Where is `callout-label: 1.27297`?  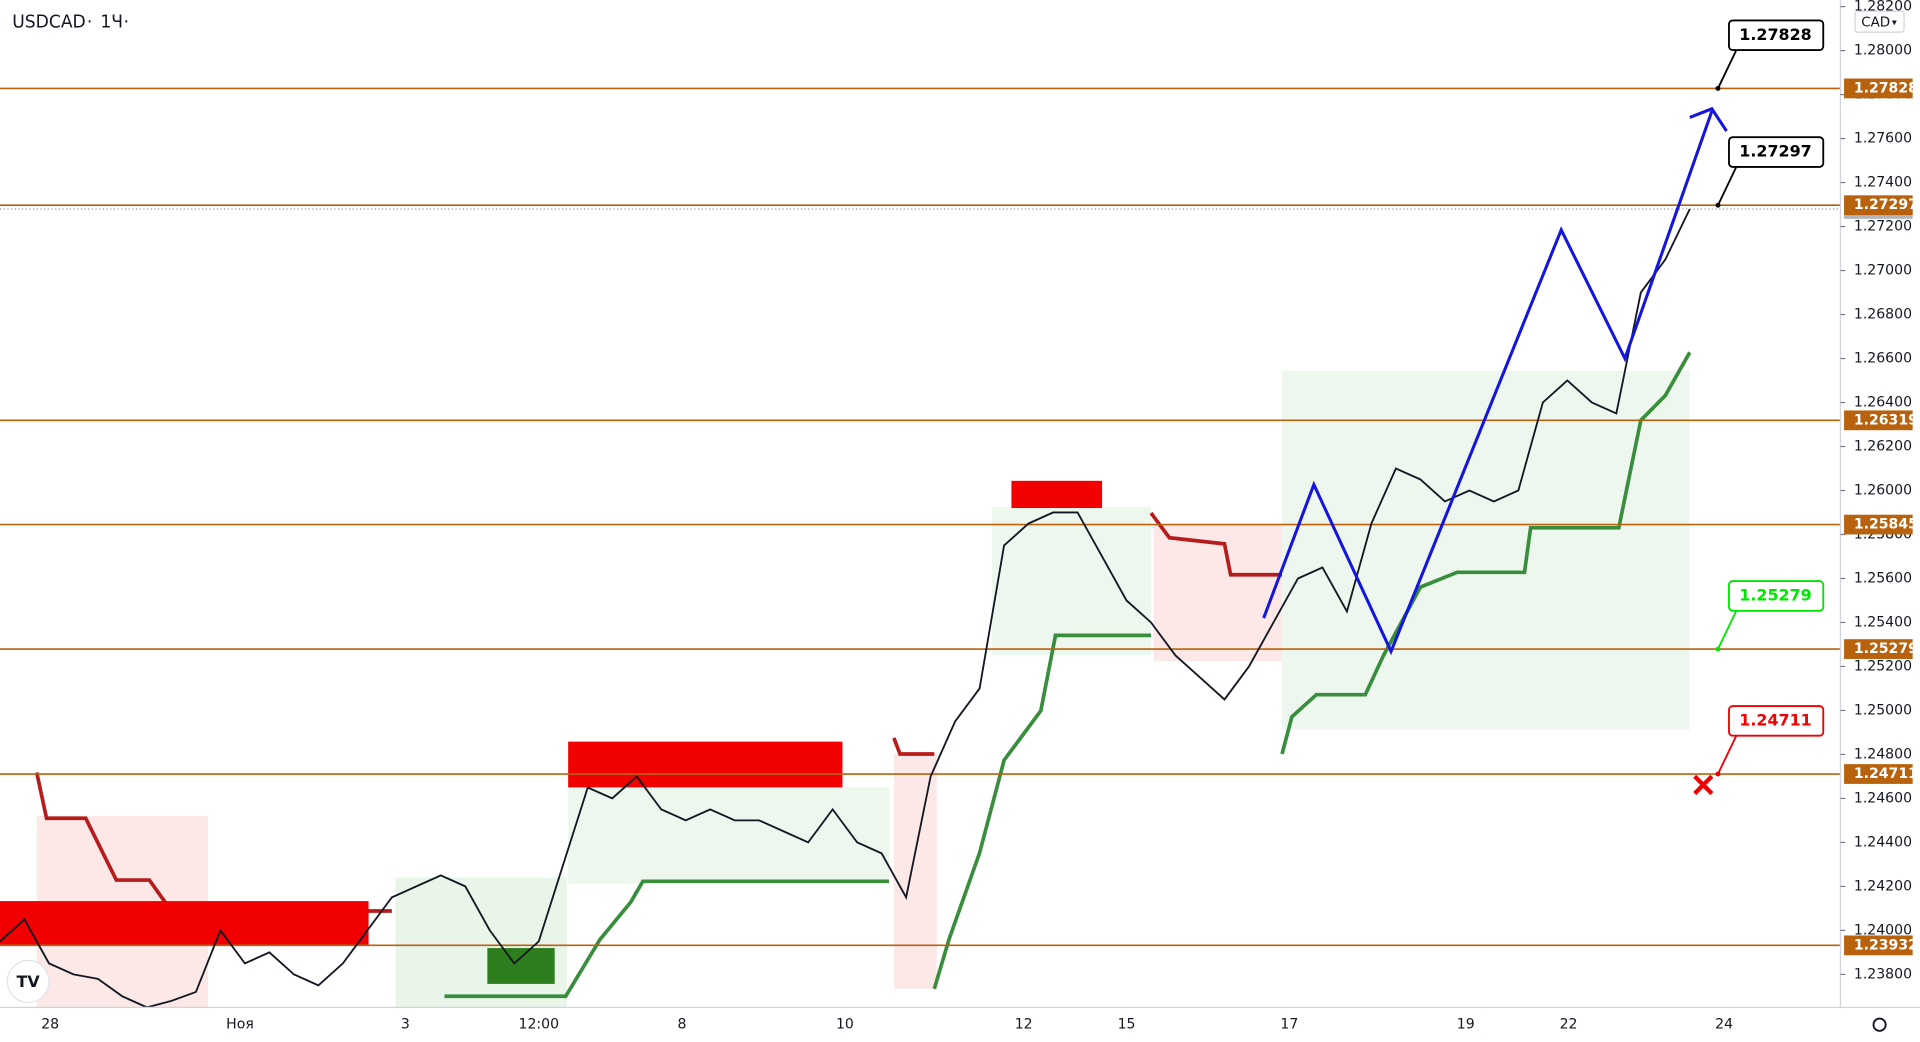
callout-label: 1.27297 is located at coordinates (1775, 151).